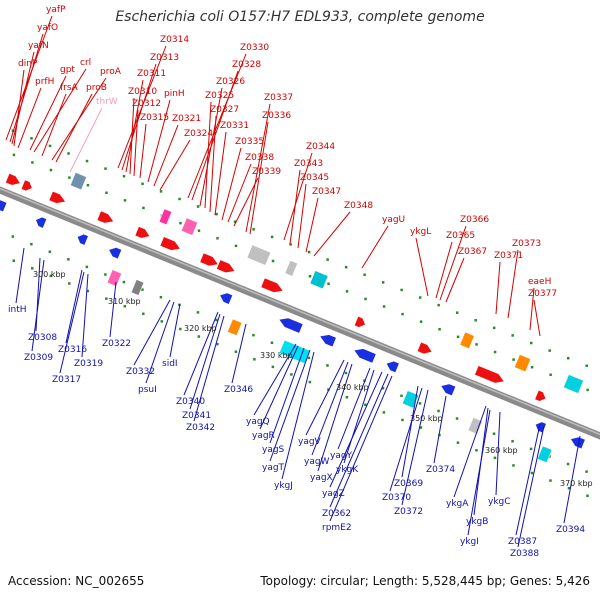 The height and width of the screenshot is (600, 600). What do you see at coordinates (314, 178) in the screenshot?
I see `forward-gene-label: Z0345` at bounding box center [314, 178].